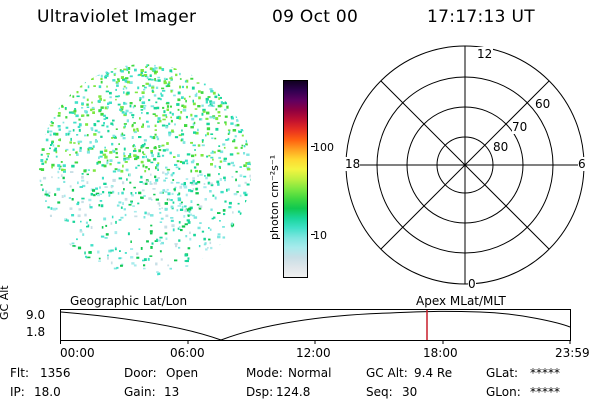 This screenshot has width=600, height=400. I want to click on mlt-label-6: 6, so click(582, 164).